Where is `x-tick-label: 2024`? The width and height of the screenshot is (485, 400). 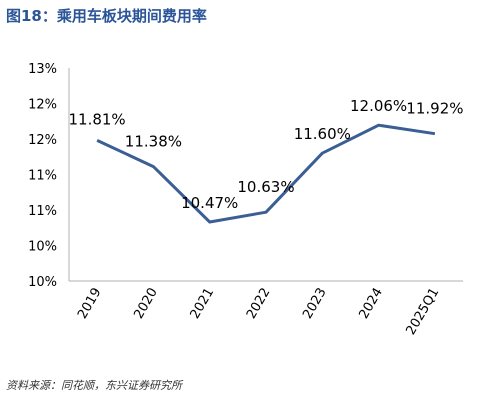
x-tick-label: 2024 is located at coordinates (371, 304).